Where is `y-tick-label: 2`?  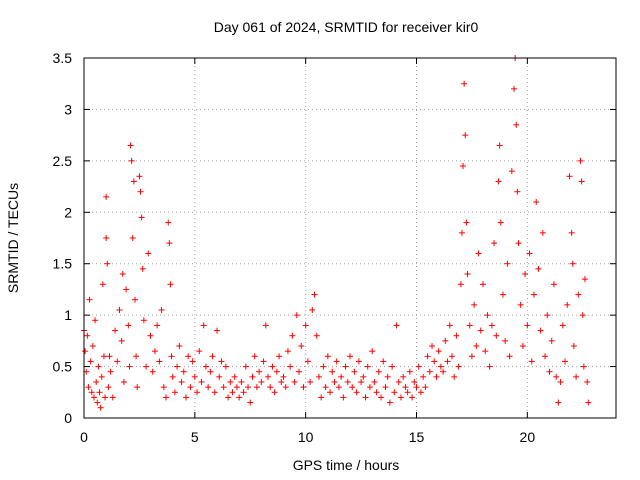 y-tick-label: 2 is located at coordinates (68, 212).